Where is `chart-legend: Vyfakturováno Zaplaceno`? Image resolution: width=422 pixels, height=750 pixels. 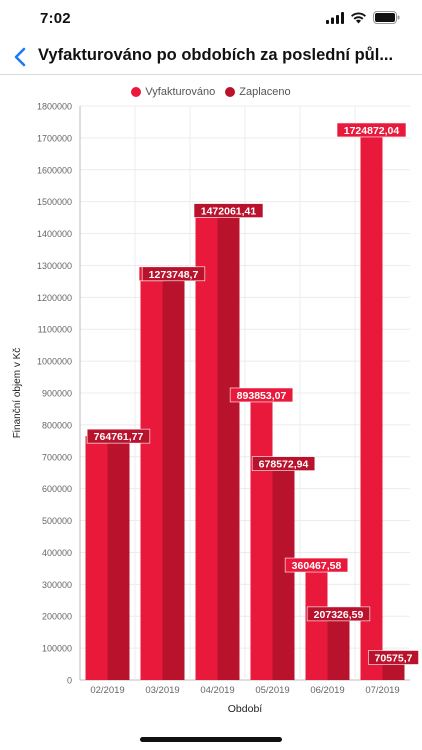
chart-legend: Vyfakturováno Zaplaceno is located at coordinates (211, 92).